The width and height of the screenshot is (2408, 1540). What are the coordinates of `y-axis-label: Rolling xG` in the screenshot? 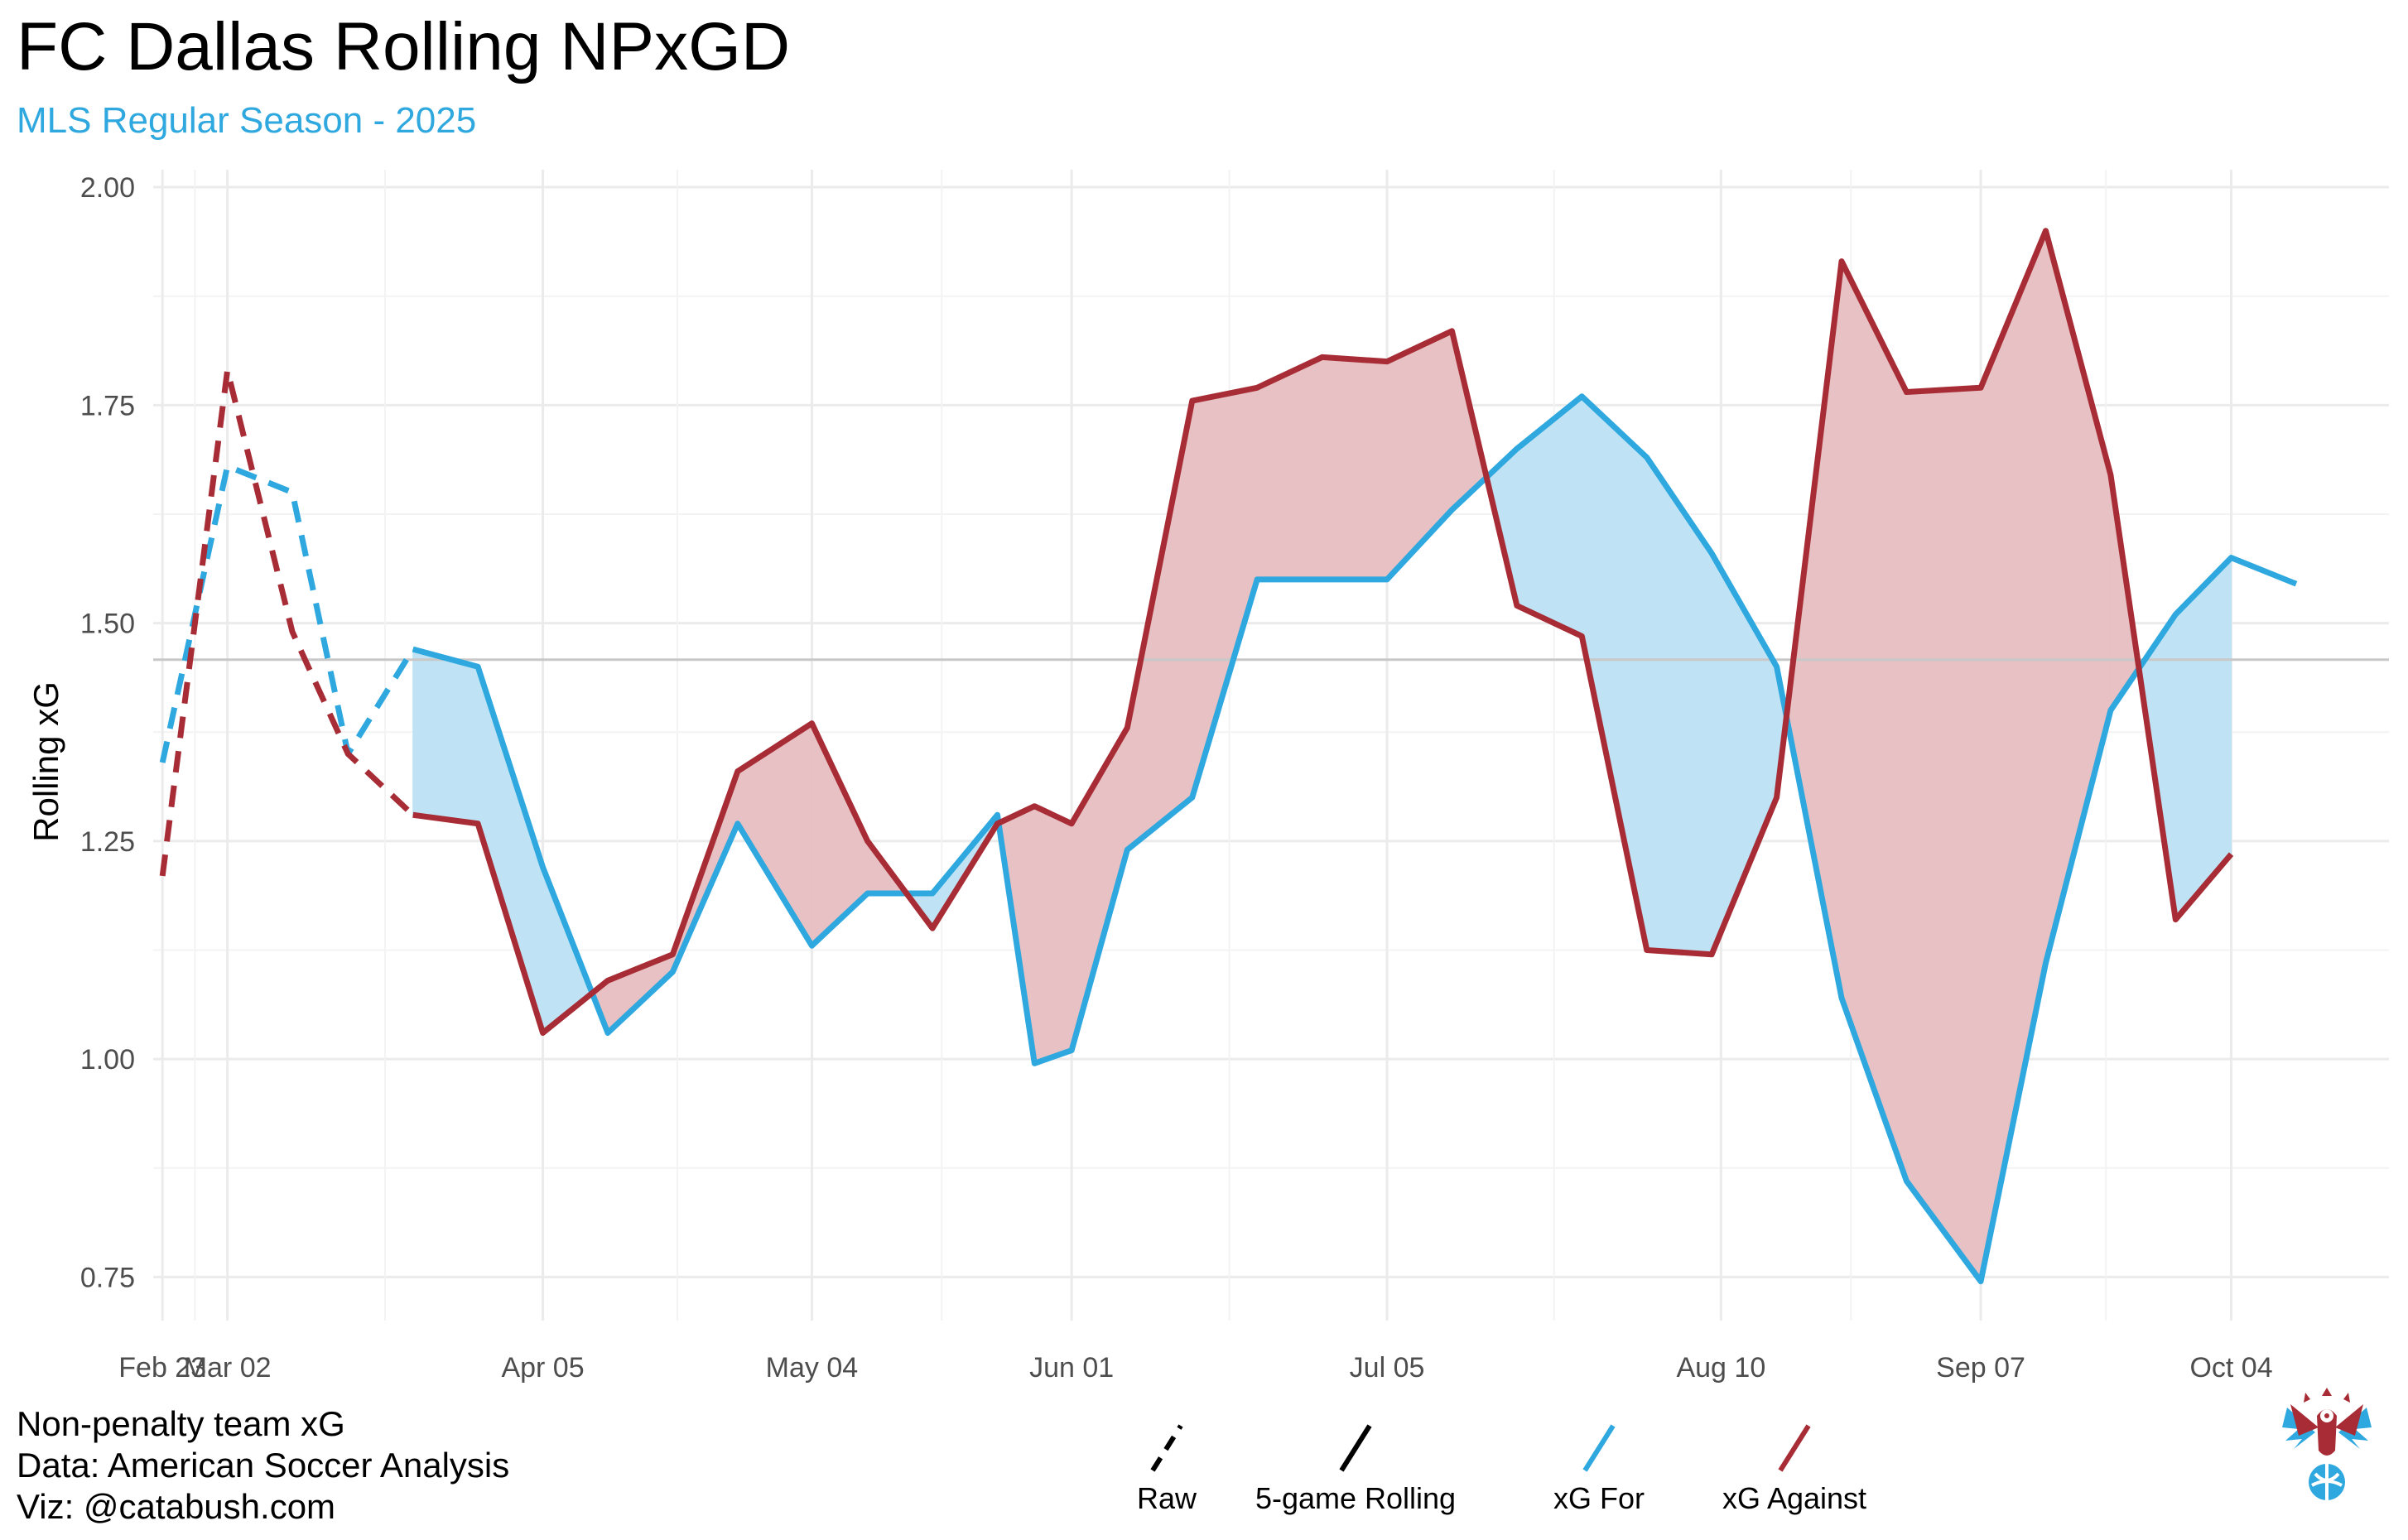 It's located at (46, 761).